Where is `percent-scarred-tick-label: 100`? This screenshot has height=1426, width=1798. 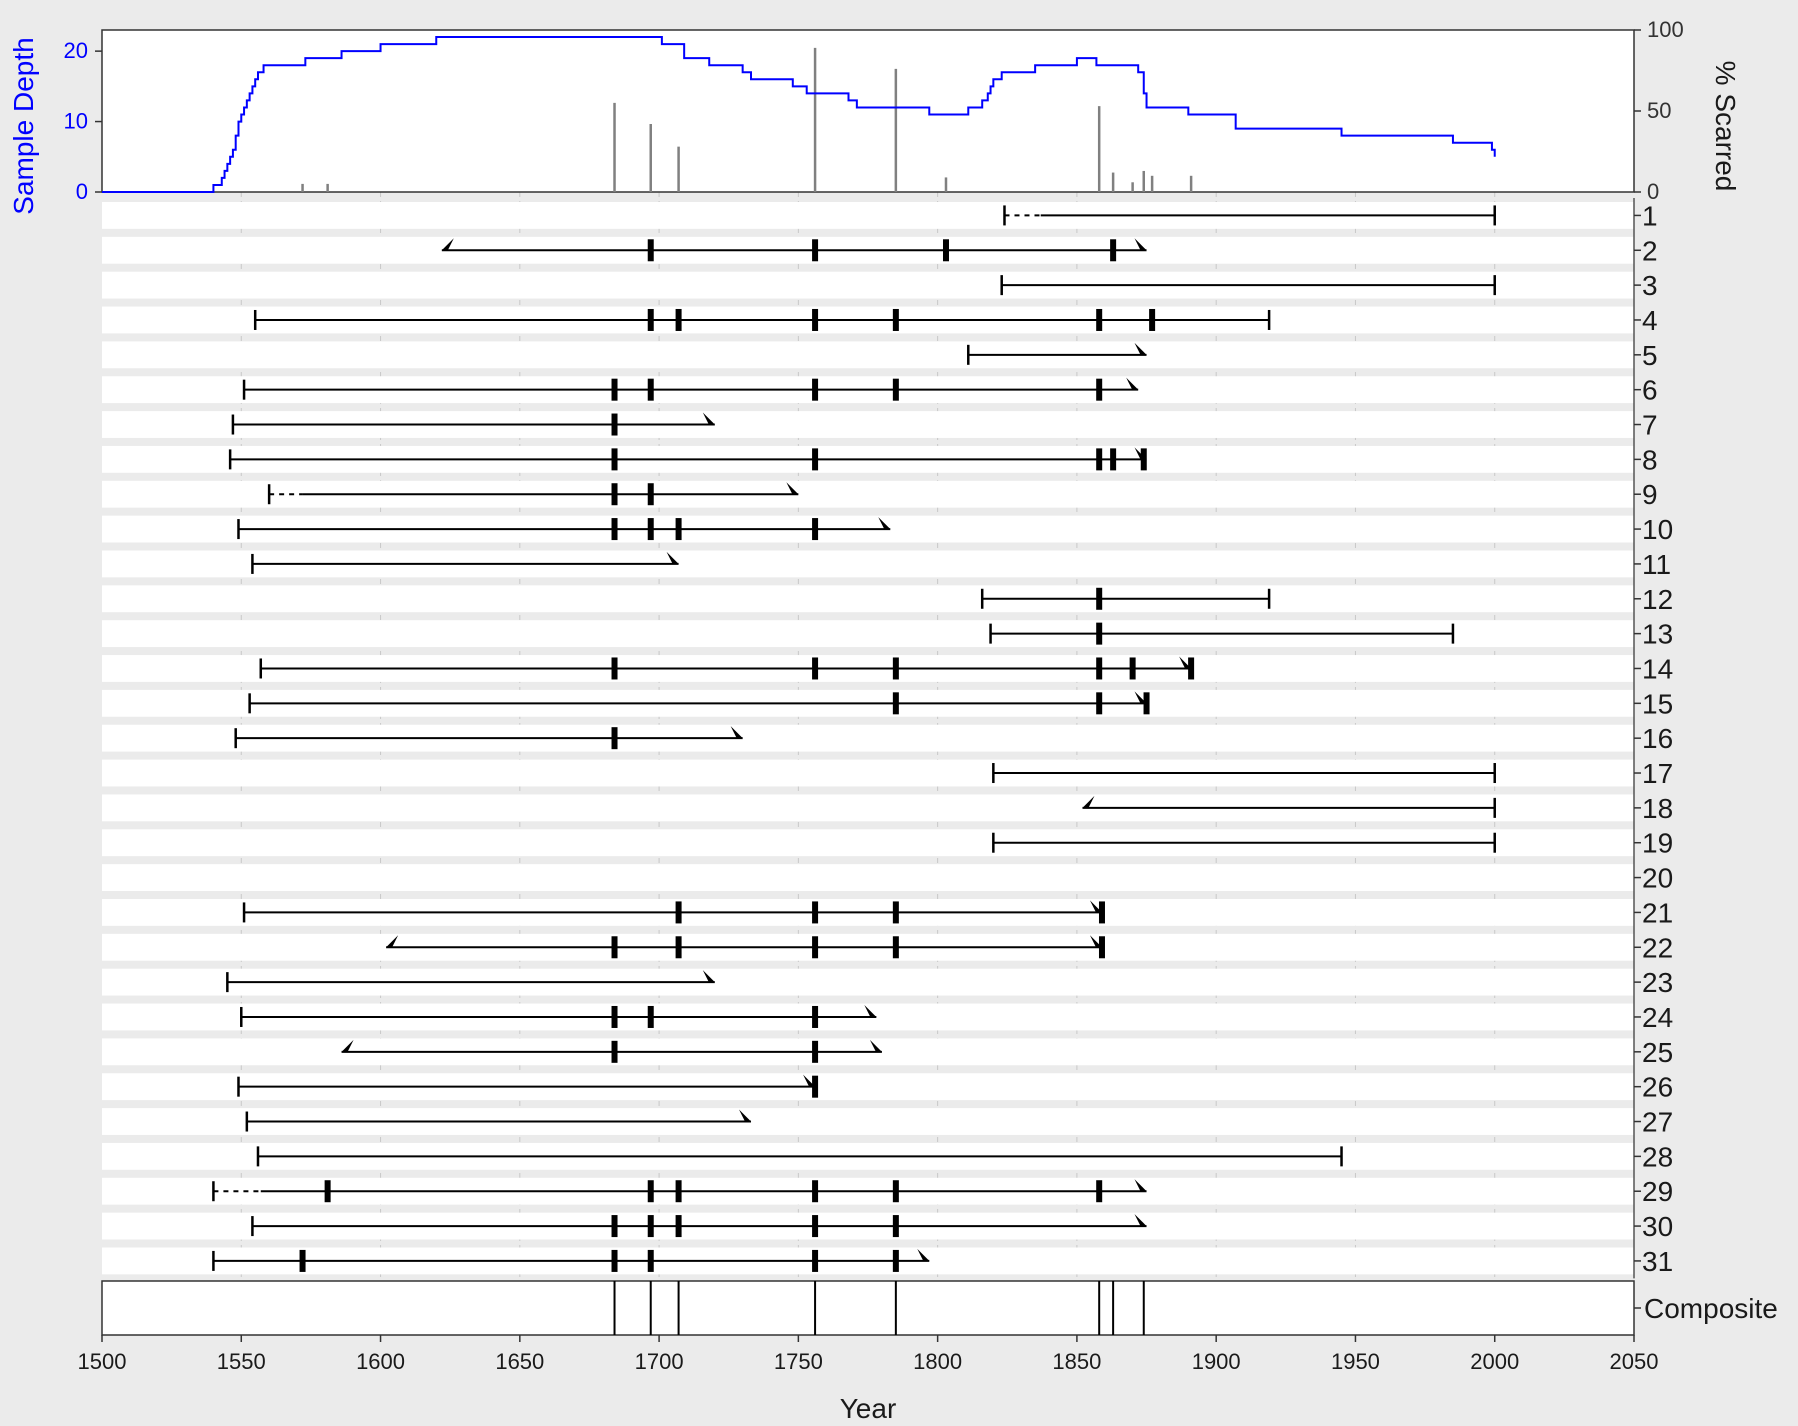
percent-scarred-tick-label: 100 is located at coordinates (1665, 29).